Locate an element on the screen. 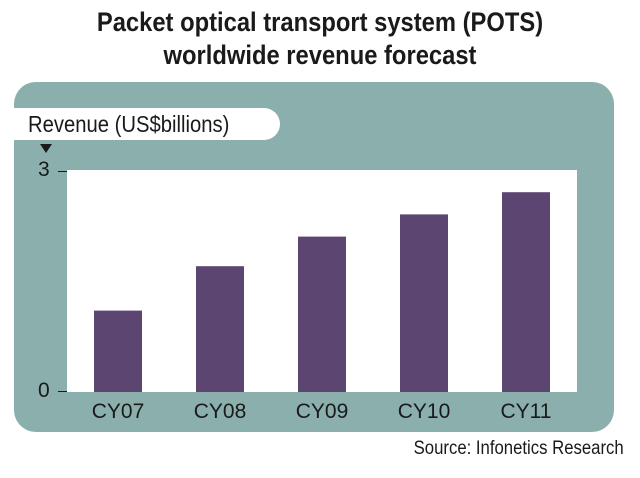 Image resolution: width=640 pixels, height=478 pixels. x-tick-label-cy09: CY09 is located at coordinates (322, 411).